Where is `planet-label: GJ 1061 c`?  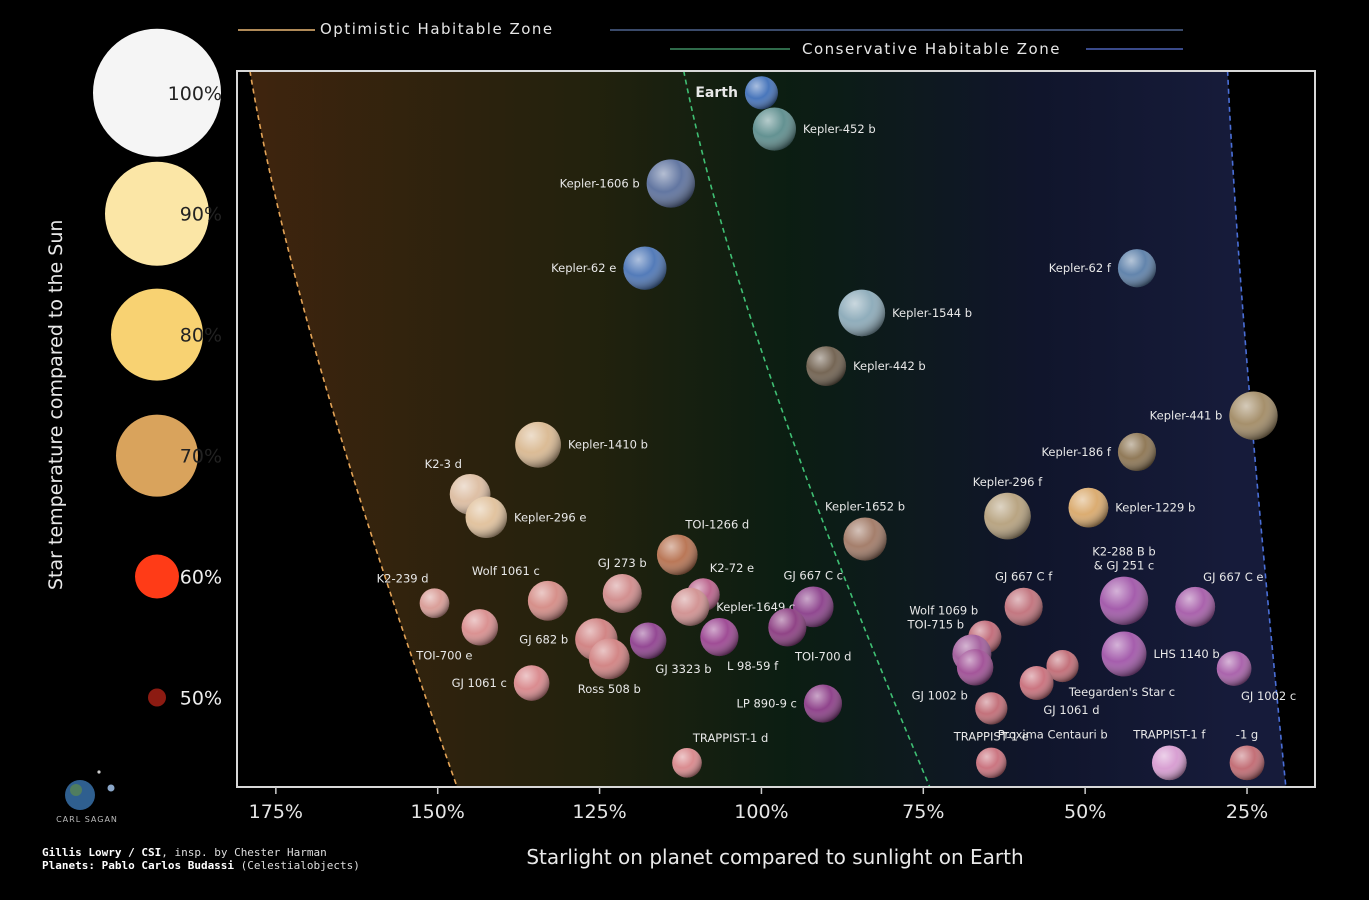 planet-label: GJ 1061 c is located at coordinates (479, 683).